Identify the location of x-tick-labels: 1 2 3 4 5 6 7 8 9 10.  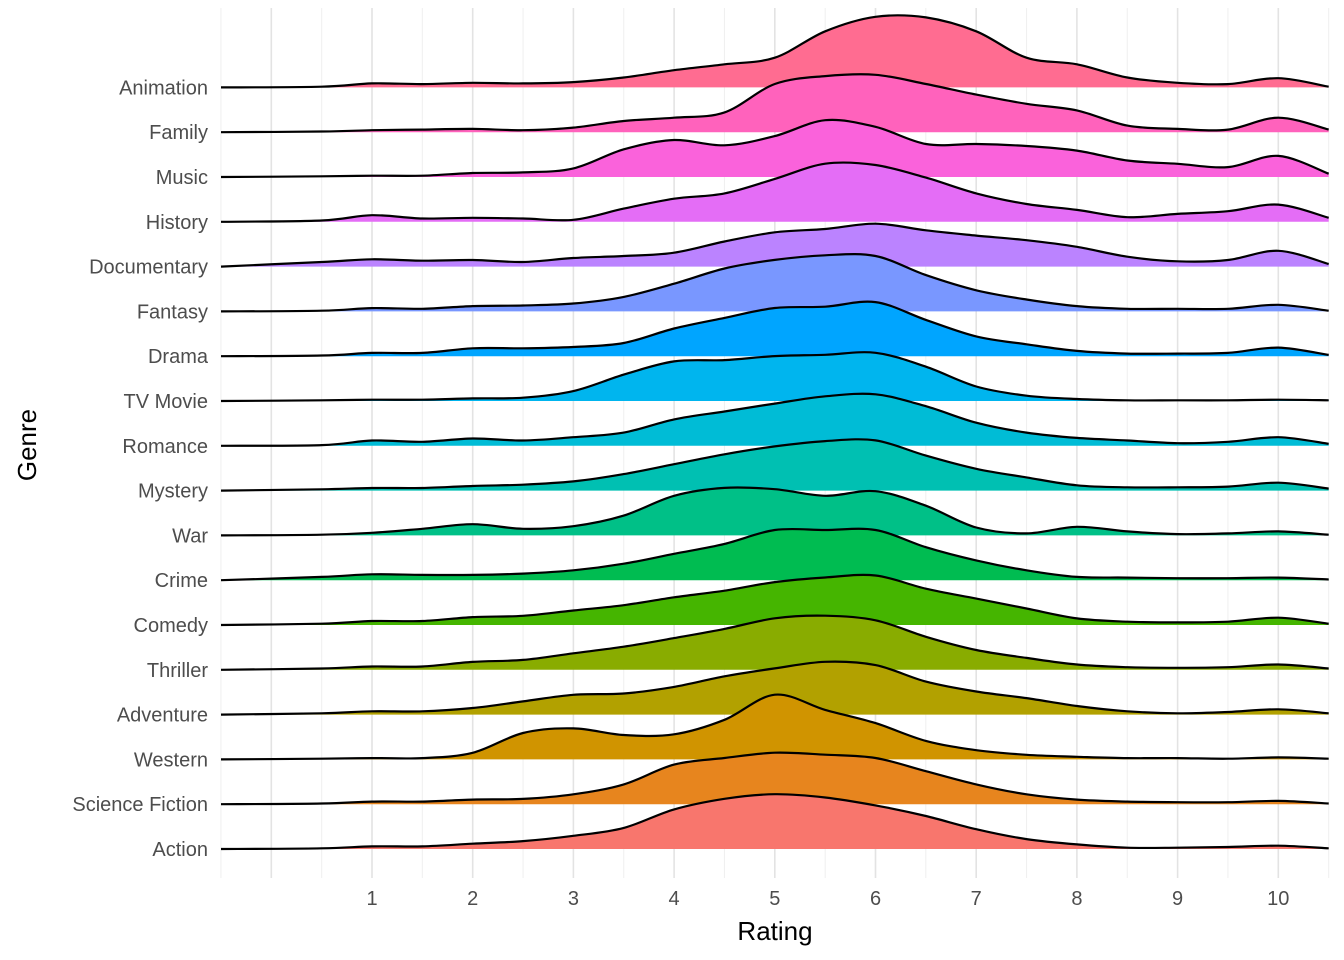
(827, 899).